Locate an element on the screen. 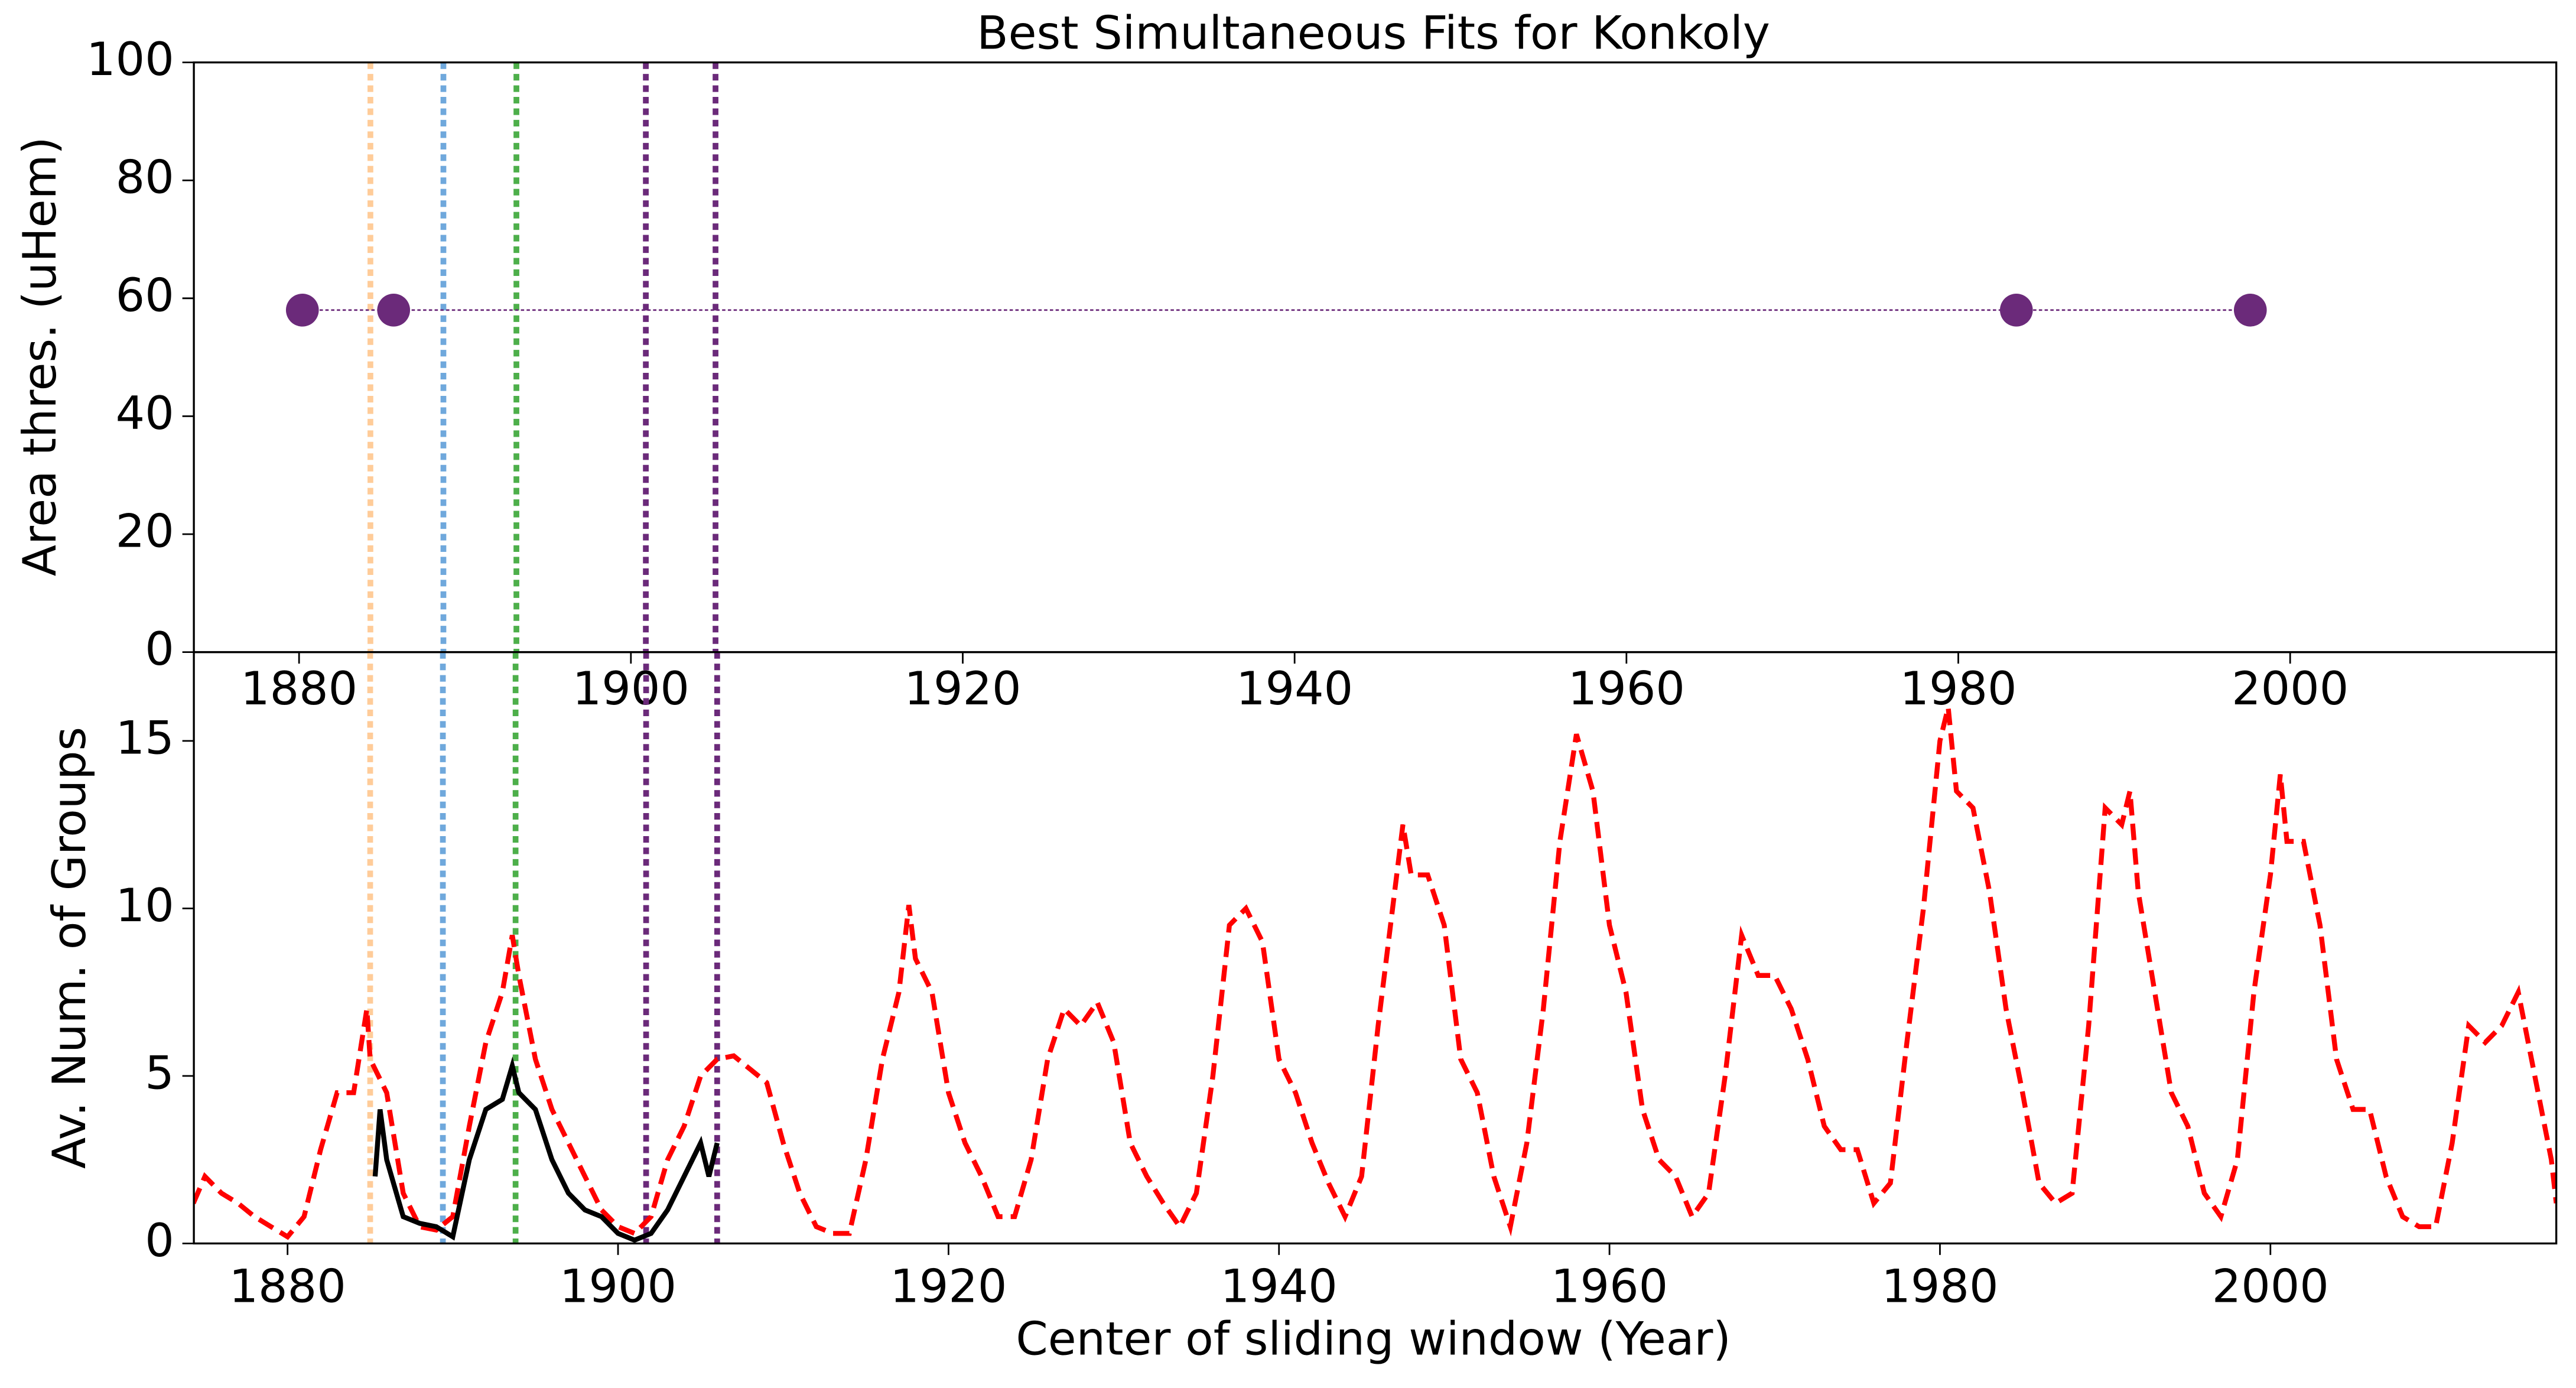 The image size is (2576, 1388). chart-title: Best Simultaneous Fits for Konkoly is located at coordinates (1374, 34).